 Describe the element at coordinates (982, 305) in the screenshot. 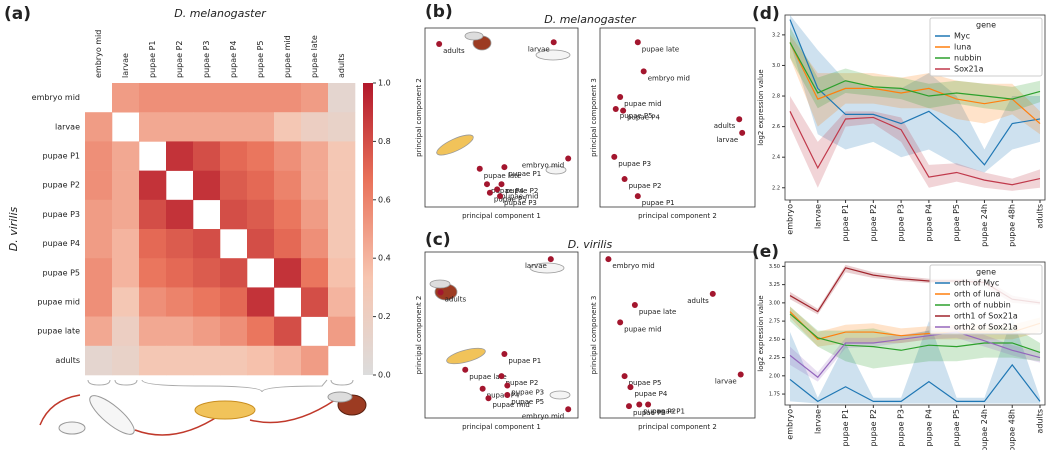

I see `legend-label: orth of nubbin` at that location.